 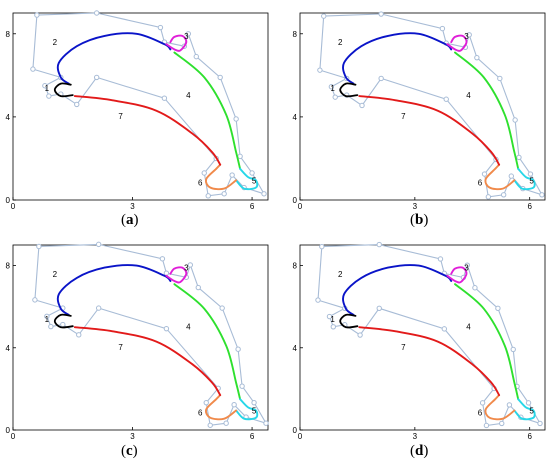 I want to click on caption-d: (d), so click(x=419, y=451).